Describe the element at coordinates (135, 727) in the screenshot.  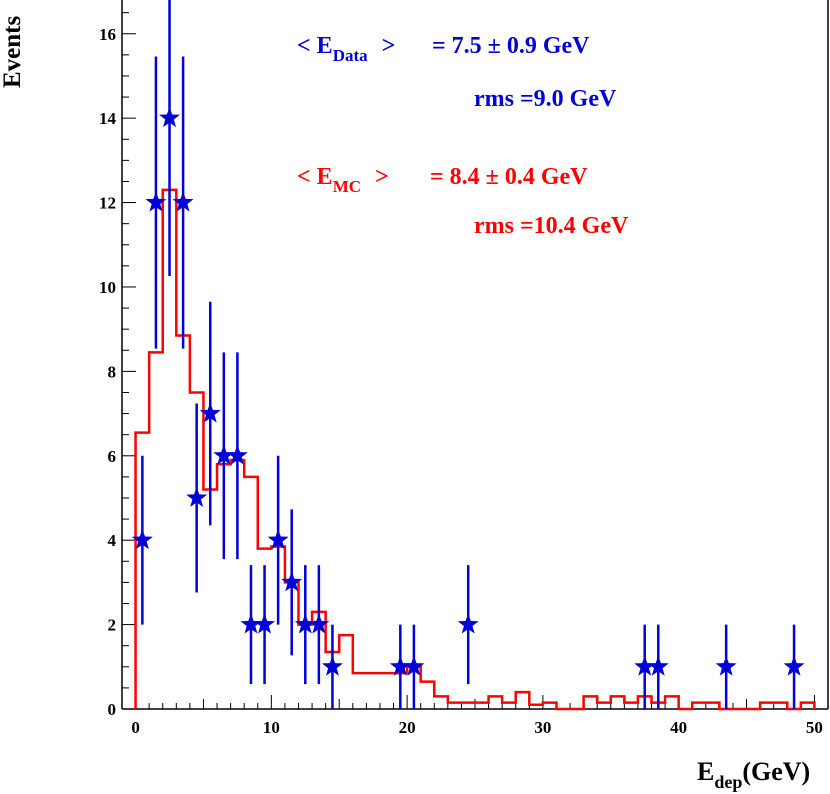
I see `x-tick-label: 0` at that location.